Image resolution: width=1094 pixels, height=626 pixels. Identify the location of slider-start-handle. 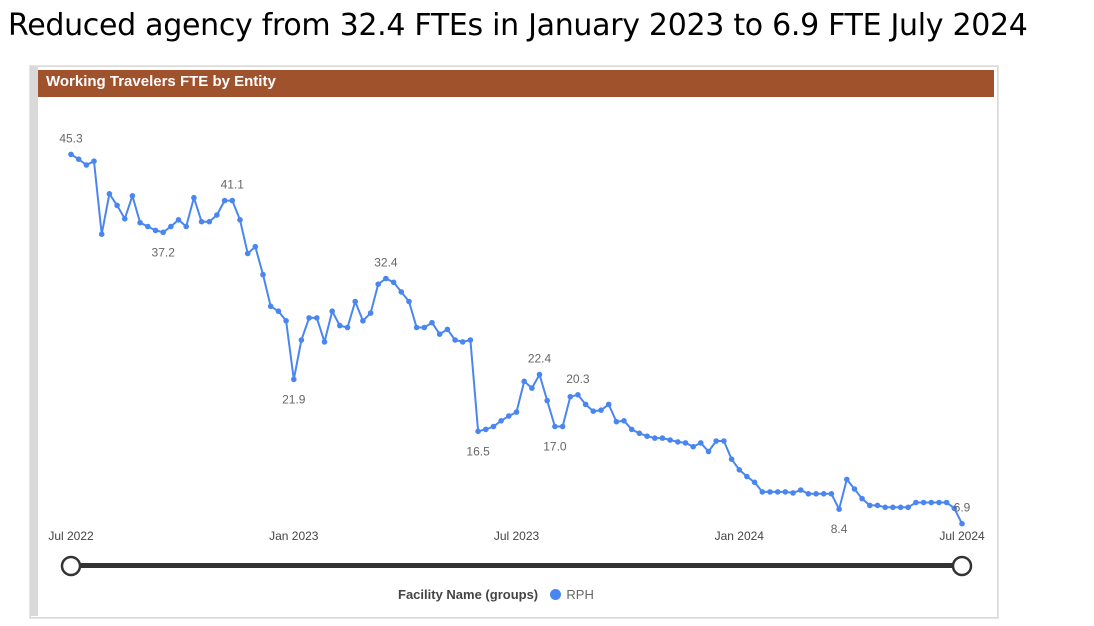
(71, 566).